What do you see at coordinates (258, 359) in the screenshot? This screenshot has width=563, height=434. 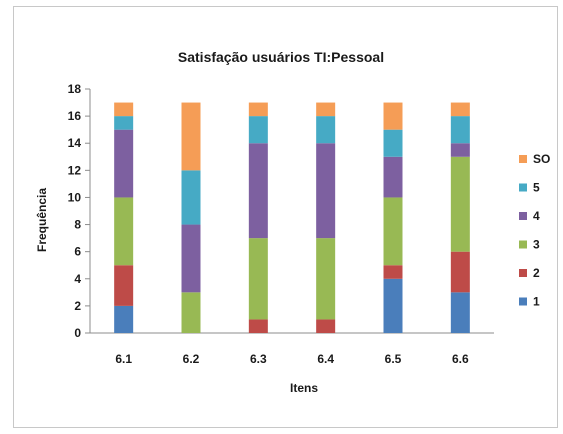 I see `x-tick-label: 6.3` at bounding box center [258, 359].